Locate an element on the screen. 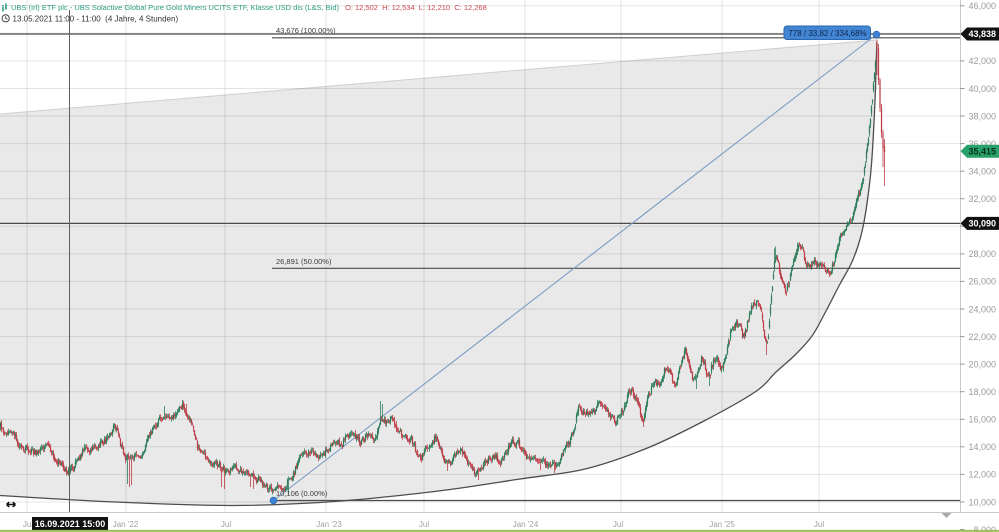 The height and width of the screenshot is (532, 999). svg-text: 42,000 is located at coordinates (982, 61).